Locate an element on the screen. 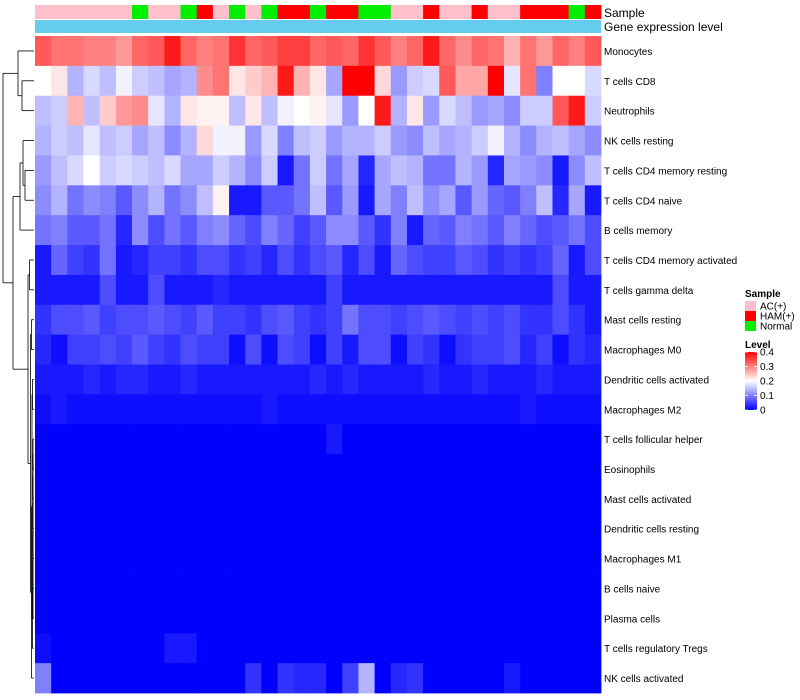  row-label: T cells CD4 memory activated is located at coordinates (670, 261).